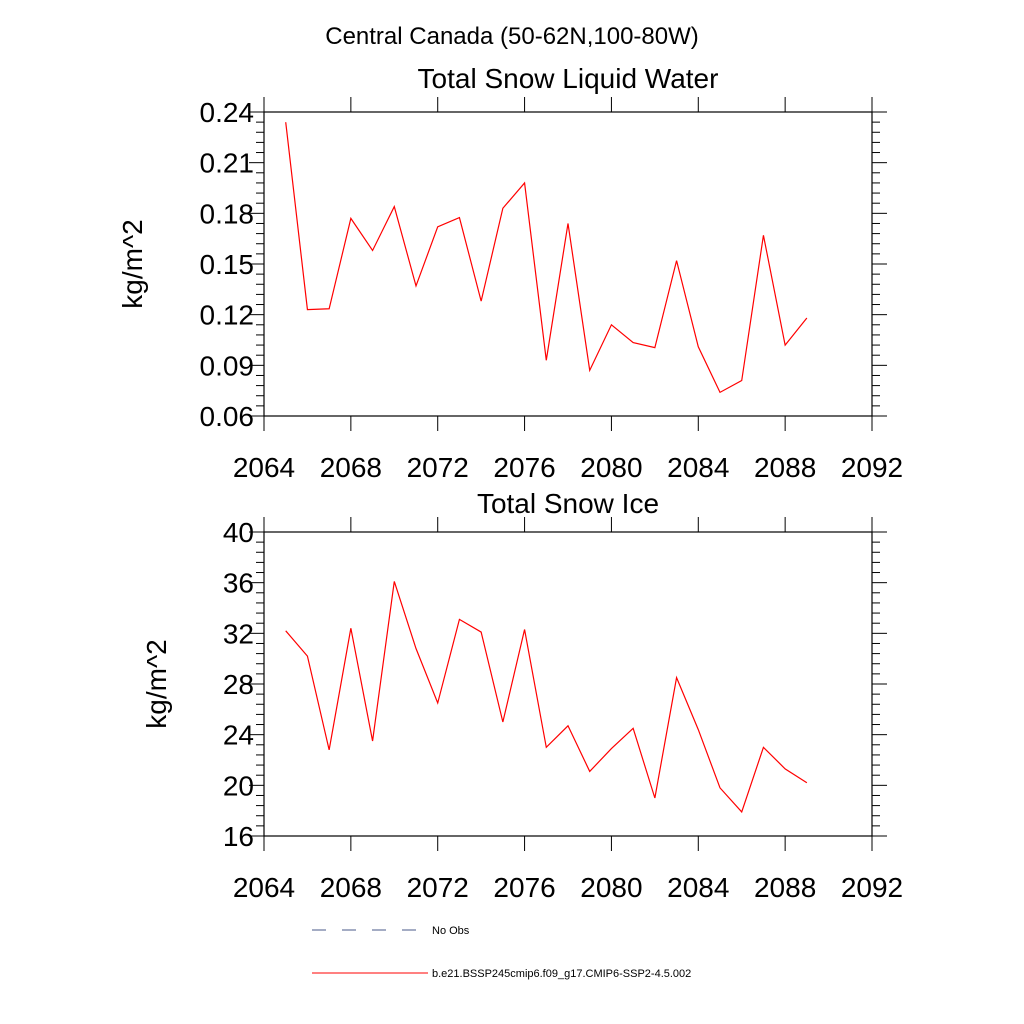  I want to click on y-tick-label-snow-ice: 16, so click(238, 836).